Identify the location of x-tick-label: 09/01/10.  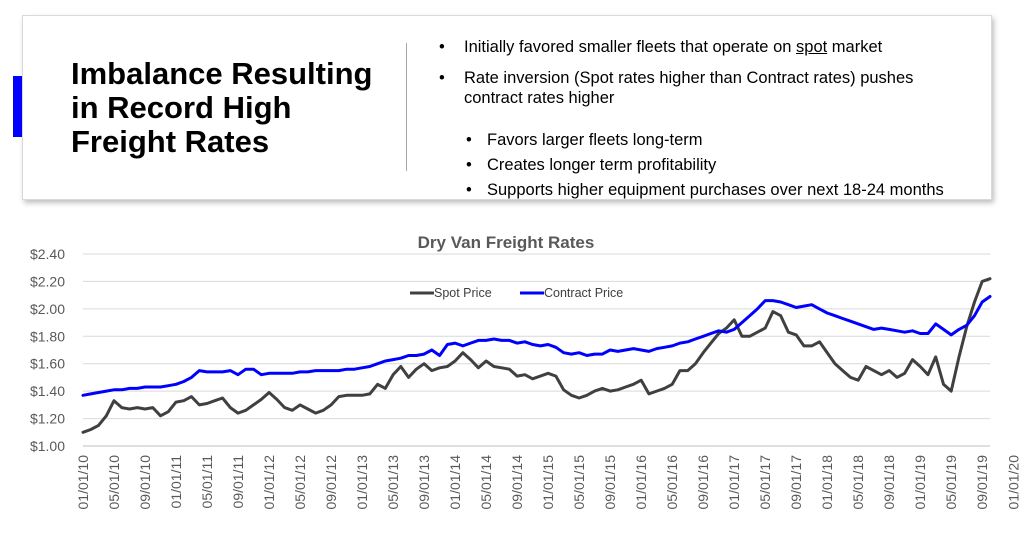
(145, 482).